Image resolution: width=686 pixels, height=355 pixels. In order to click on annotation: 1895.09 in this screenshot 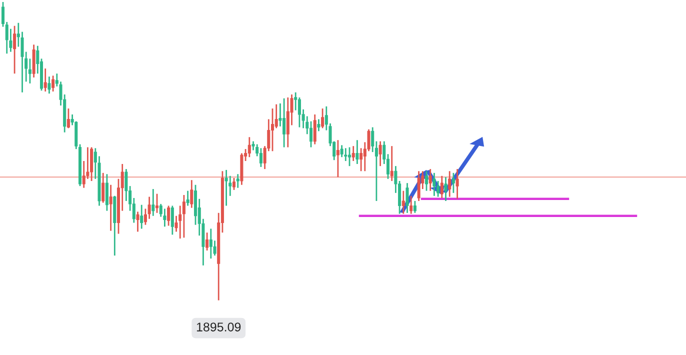, I will do `click(218, 327)`.